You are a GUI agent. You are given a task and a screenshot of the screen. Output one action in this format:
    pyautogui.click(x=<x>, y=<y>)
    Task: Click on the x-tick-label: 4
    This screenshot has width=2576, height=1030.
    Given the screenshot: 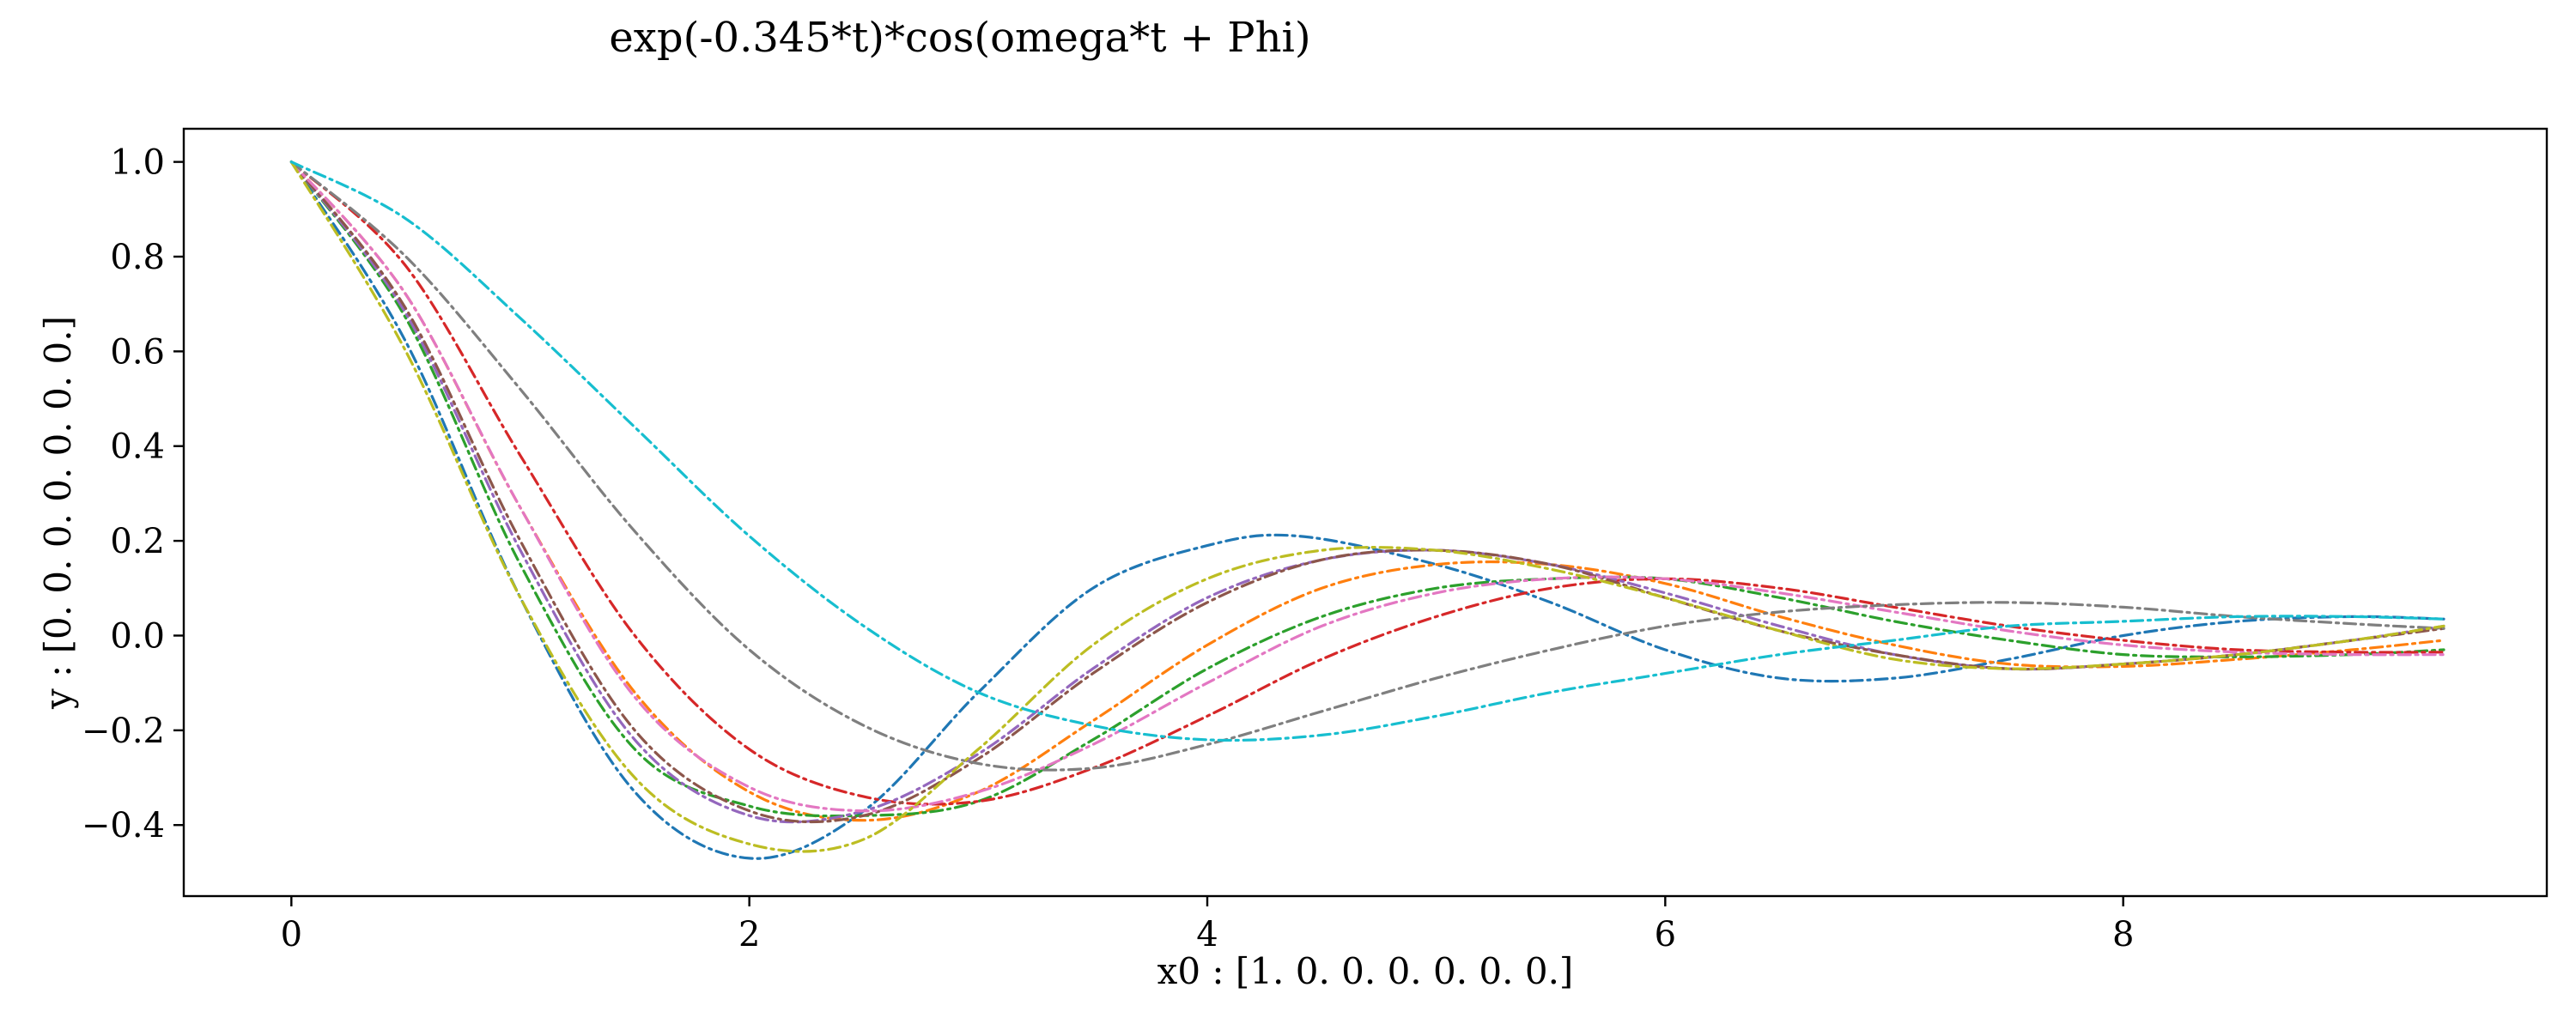 What is the action you would take?
    pyautogui.click(x=1207, y=934)
    